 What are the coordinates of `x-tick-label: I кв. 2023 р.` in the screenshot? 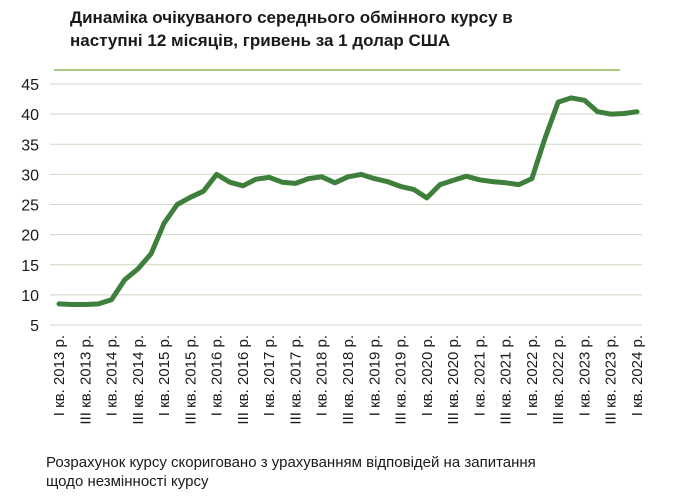 It's located at (584, 375).